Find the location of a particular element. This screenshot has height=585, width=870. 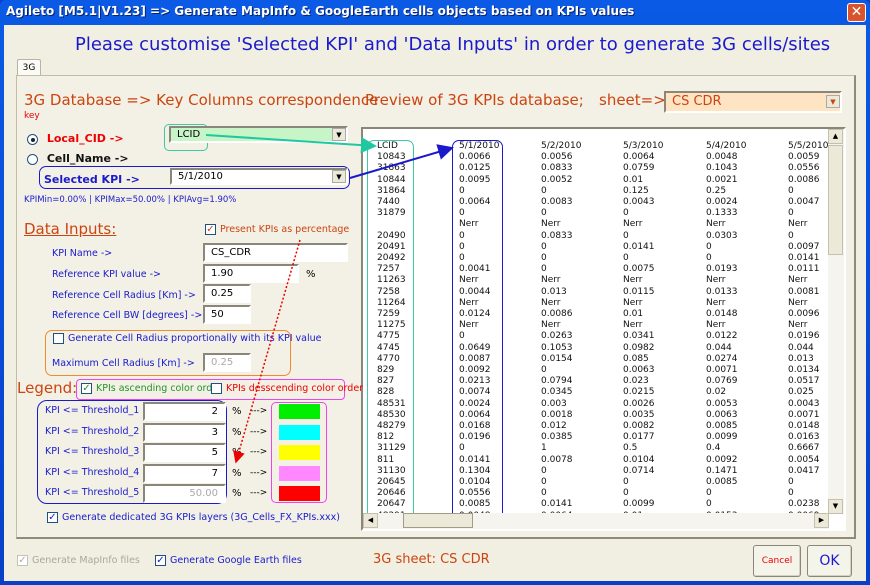

cell-name-radio: Cell_Name -> is located at coordinates (78, 158).